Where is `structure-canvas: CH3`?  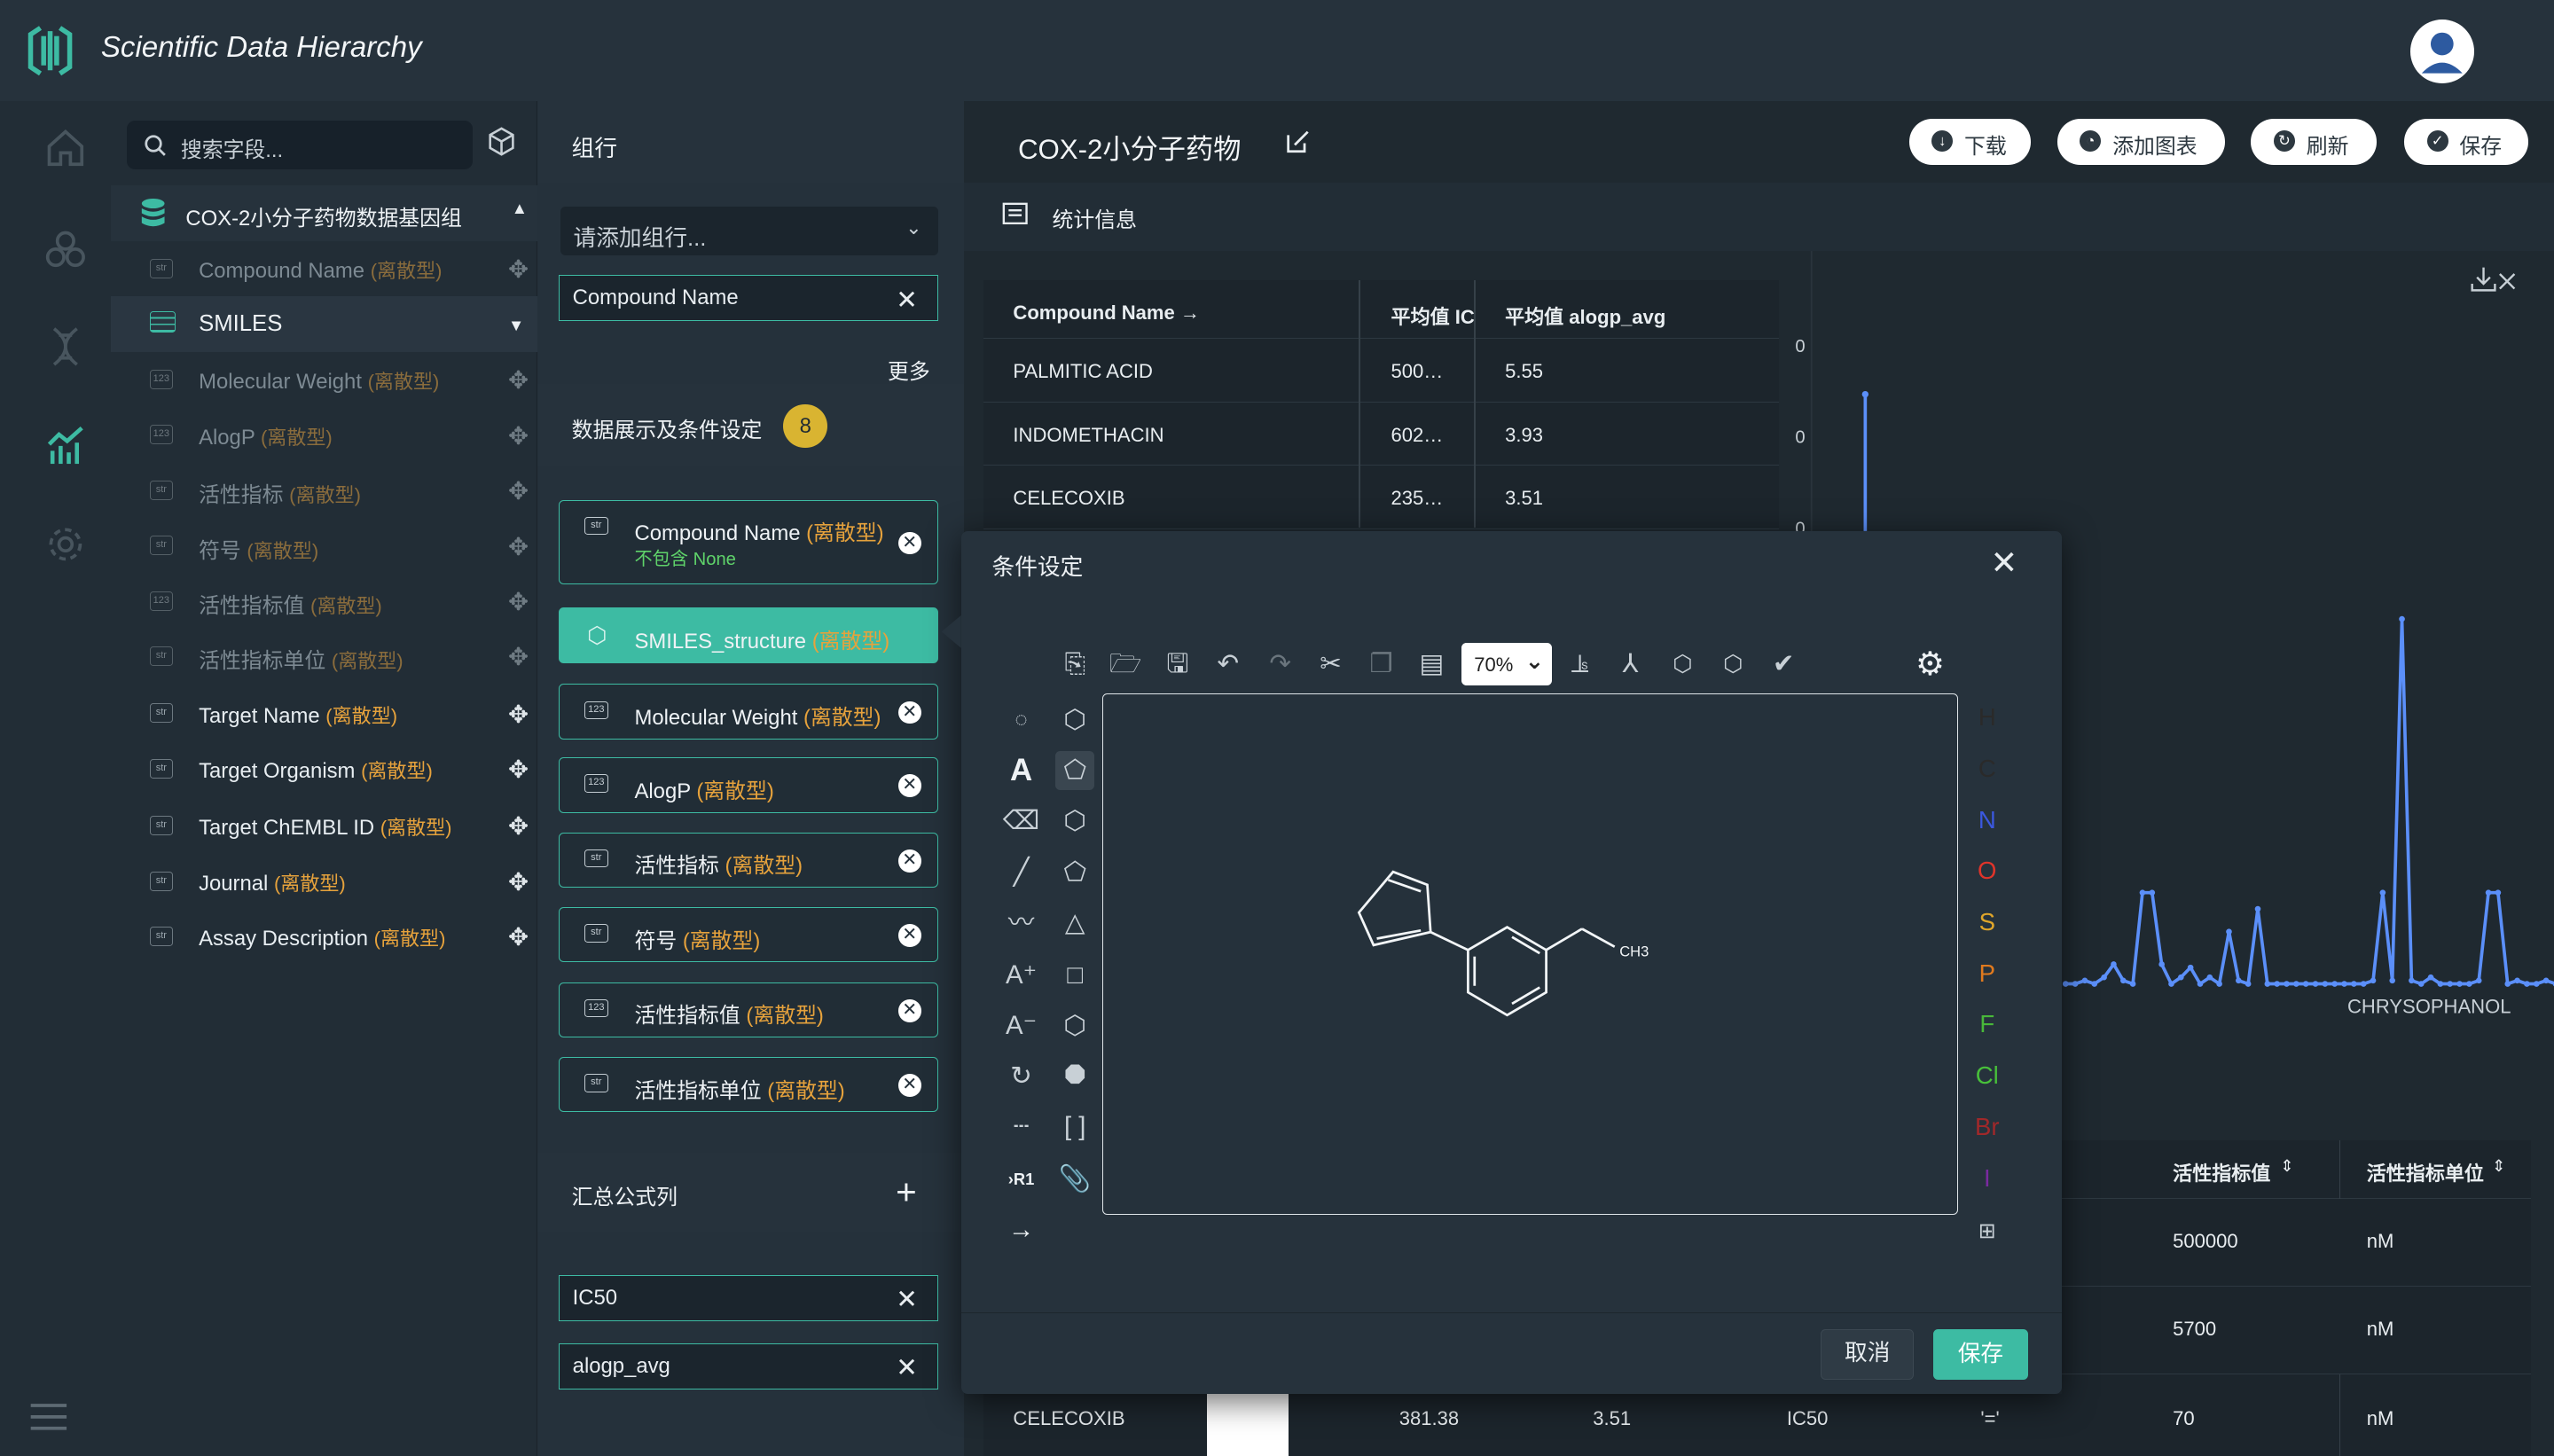 structure-canvas: CH3 is located at coordinates (1530, 954).